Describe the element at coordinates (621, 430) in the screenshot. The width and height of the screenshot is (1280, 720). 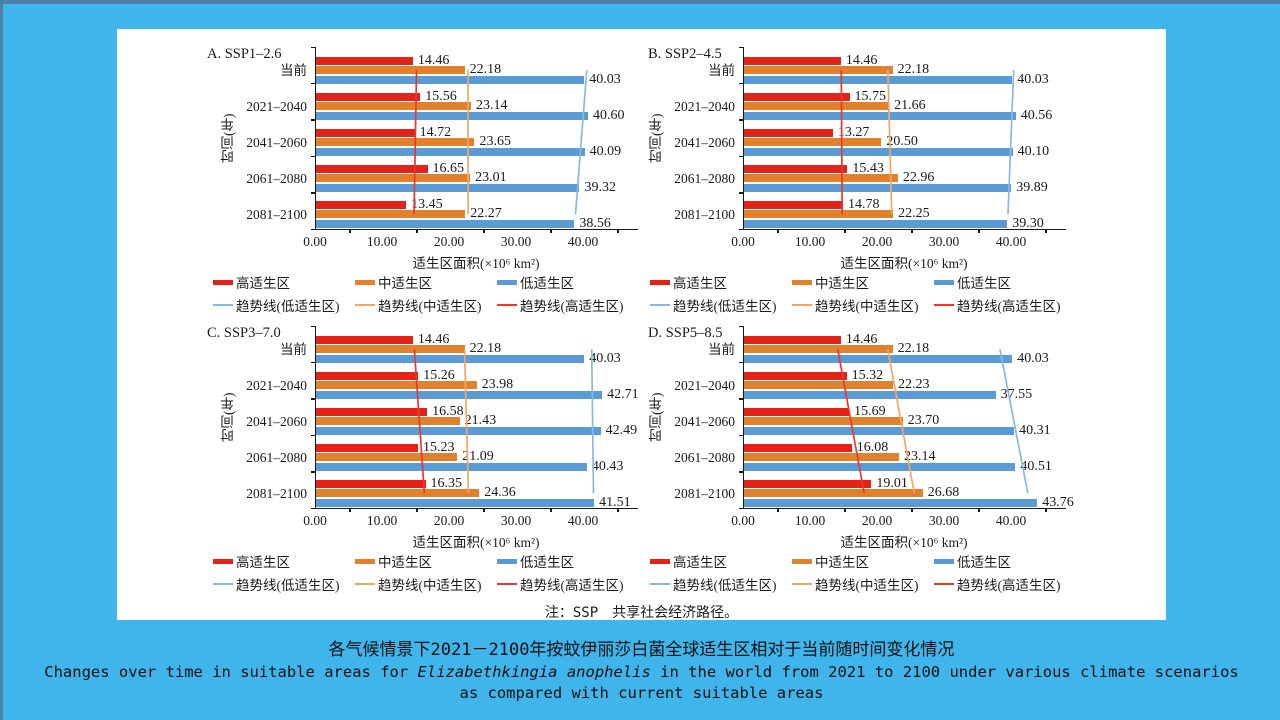
I see `bar-value-label: 42.49` at that location.